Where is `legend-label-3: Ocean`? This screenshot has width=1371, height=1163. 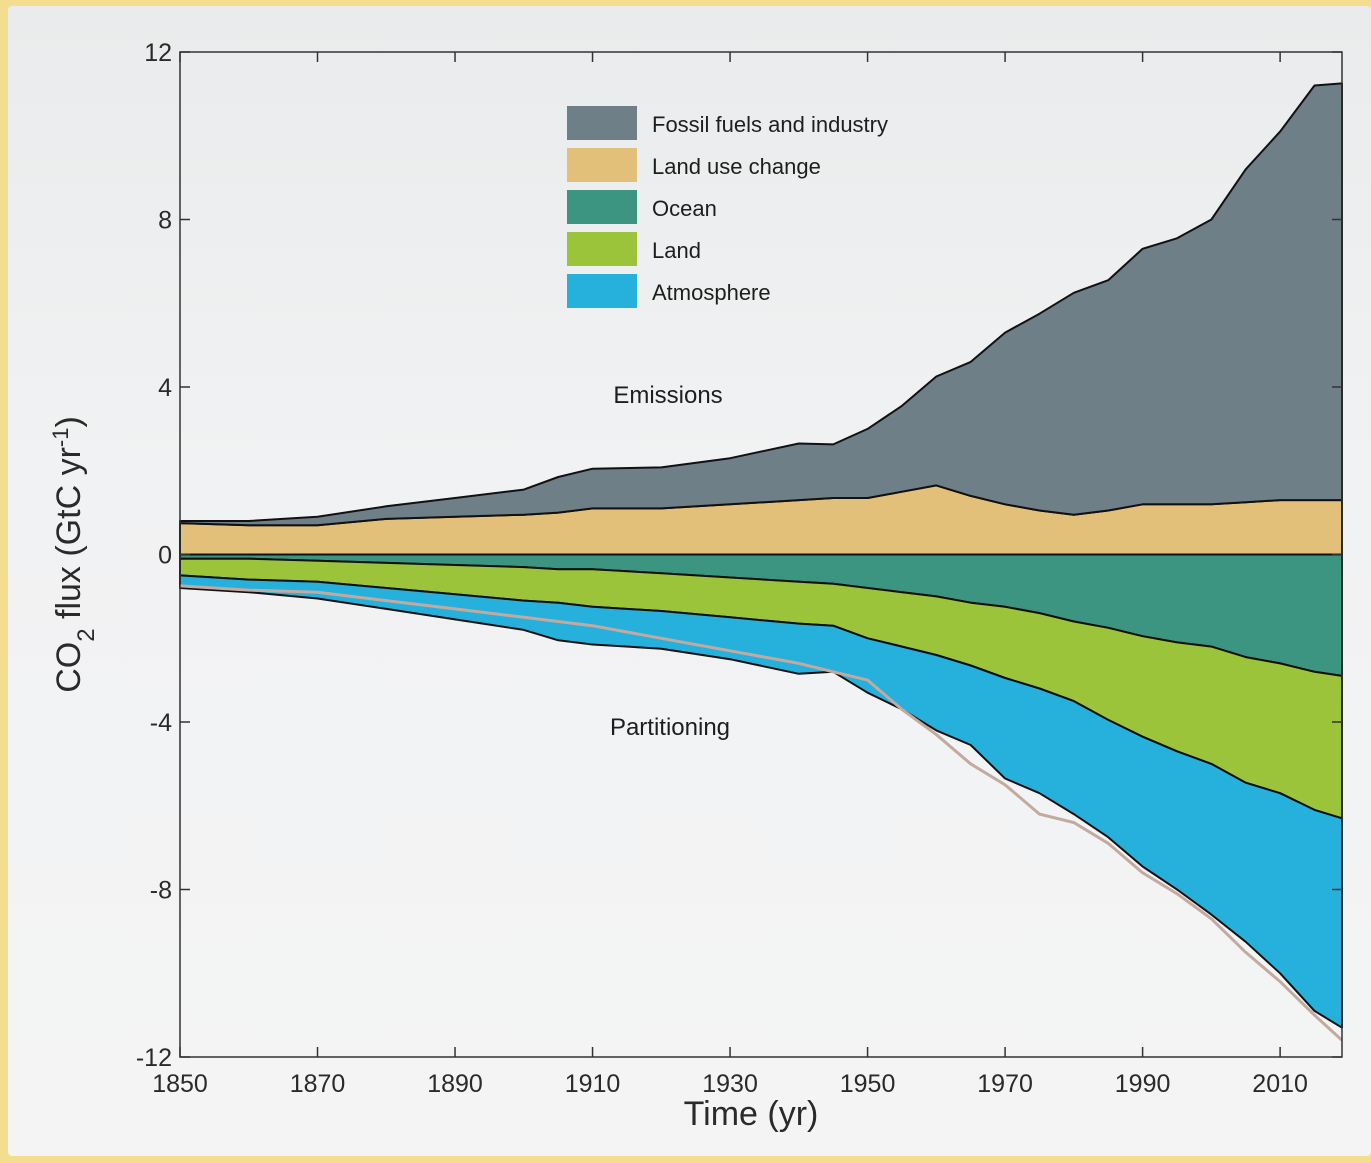
legend-label-3: Ocean is located at coordinates (684, 208).